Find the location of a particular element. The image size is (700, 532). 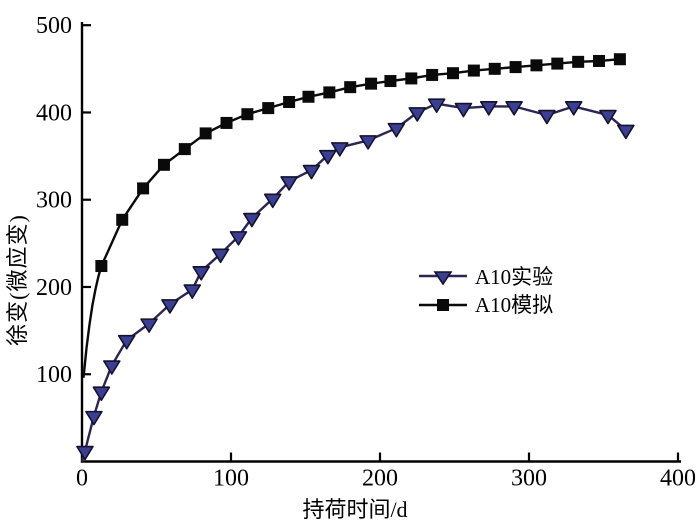

legend-label-experiment: A10实验 is located at coordinates (514, 277).